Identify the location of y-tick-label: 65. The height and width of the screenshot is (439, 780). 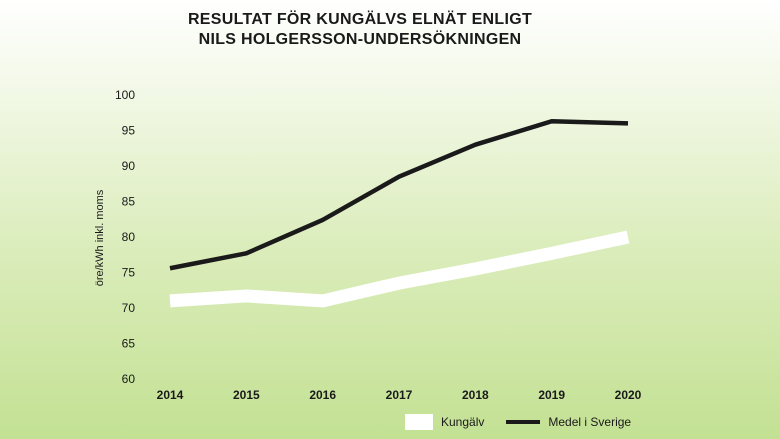
(129, 344).